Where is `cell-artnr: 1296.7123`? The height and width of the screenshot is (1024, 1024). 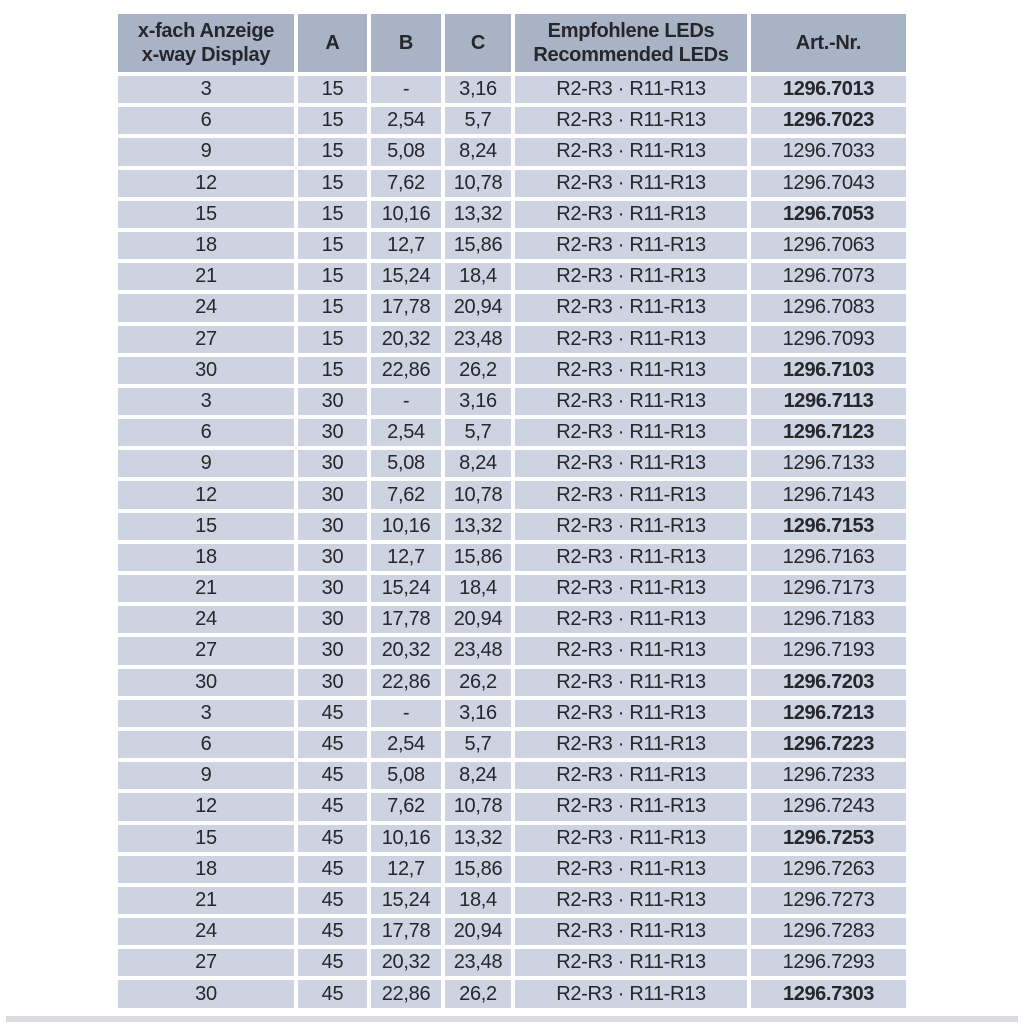 cell-artnr: 1296.7123 is located at coordinates (828, 435).